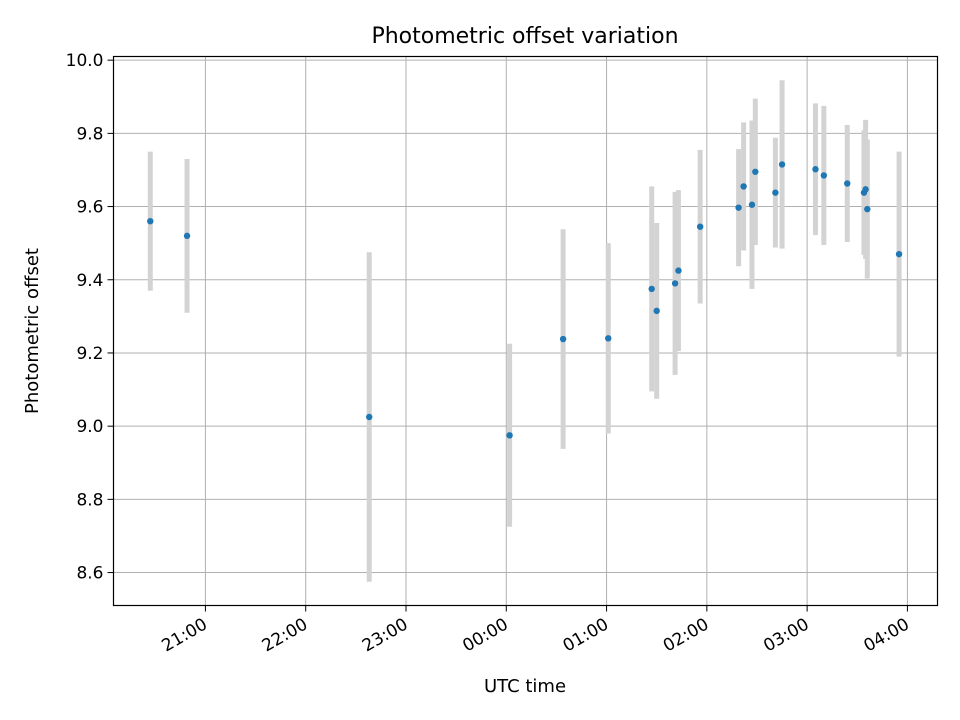 This screenshot has height=720, width=960. Describe the element at coordinates (89, 134) in the screenshot. I see `y-tick-label: 9.8` at that location.